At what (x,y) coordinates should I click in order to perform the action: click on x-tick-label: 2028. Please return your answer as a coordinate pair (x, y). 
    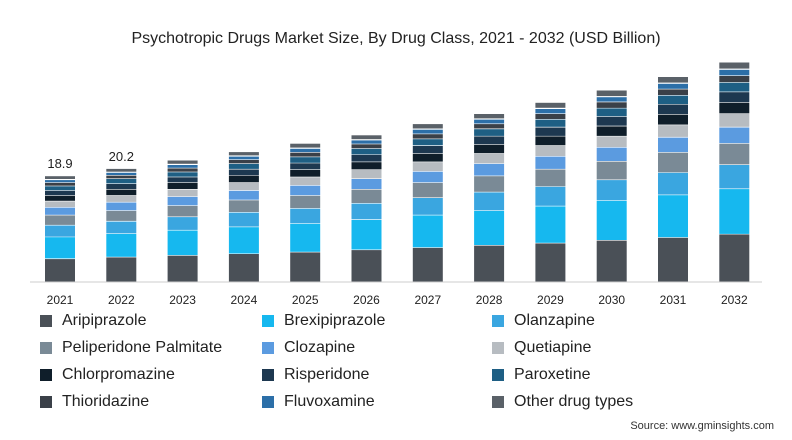
    Looking at the image, I should click on (489, 300).